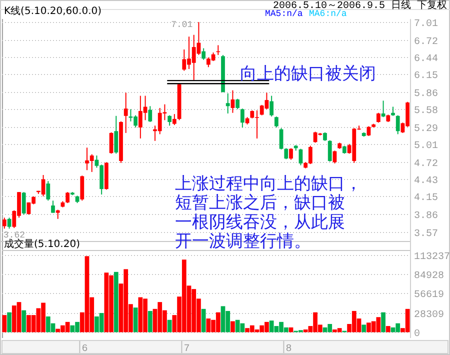 Image resolution: width=450 pixels, height=355 pixels. What do you see at coordinates (260, 203) in the screenshot?
I see `annotation: 短暂上涨之后，缺口被` at bounding box center [260, 203].